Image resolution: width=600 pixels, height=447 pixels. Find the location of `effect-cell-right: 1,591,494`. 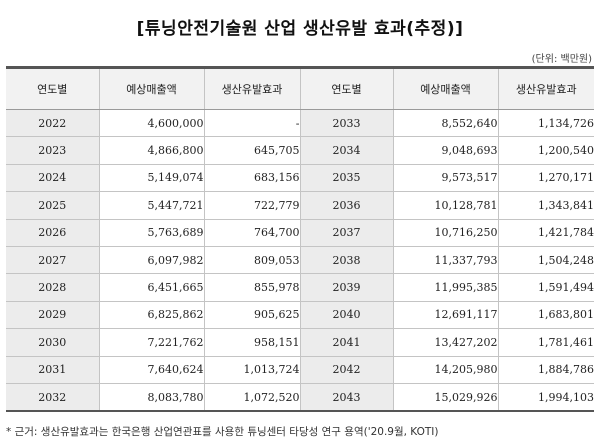

effect-cell-right: 1,591,494 is located at coordinates (545, 287).